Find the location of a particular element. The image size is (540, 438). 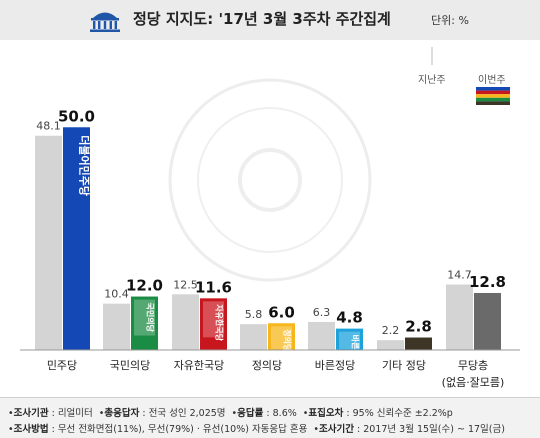

party-logo-0: 더불어민주당 is located at coordinates (85, 165).